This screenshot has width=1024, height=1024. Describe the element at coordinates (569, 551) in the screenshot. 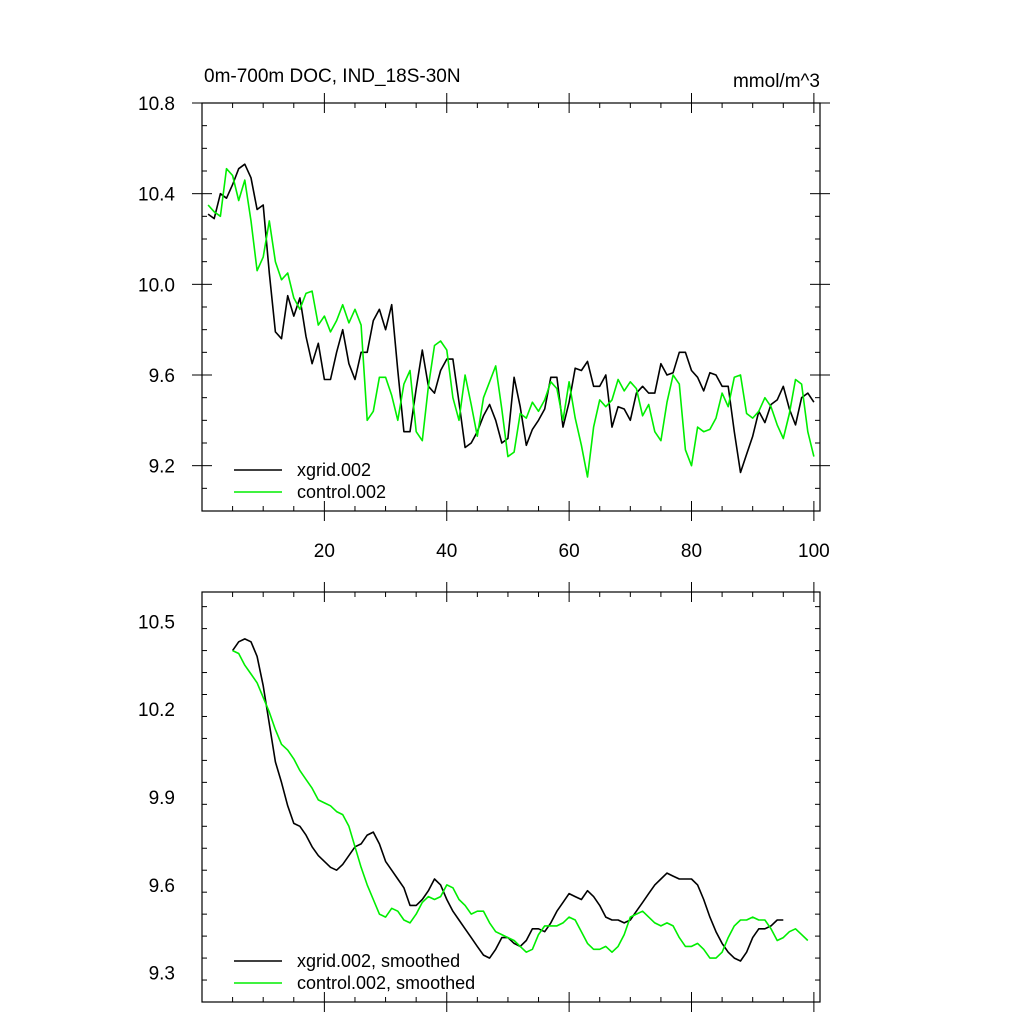

I see `x-tick-label: 60` at that location.